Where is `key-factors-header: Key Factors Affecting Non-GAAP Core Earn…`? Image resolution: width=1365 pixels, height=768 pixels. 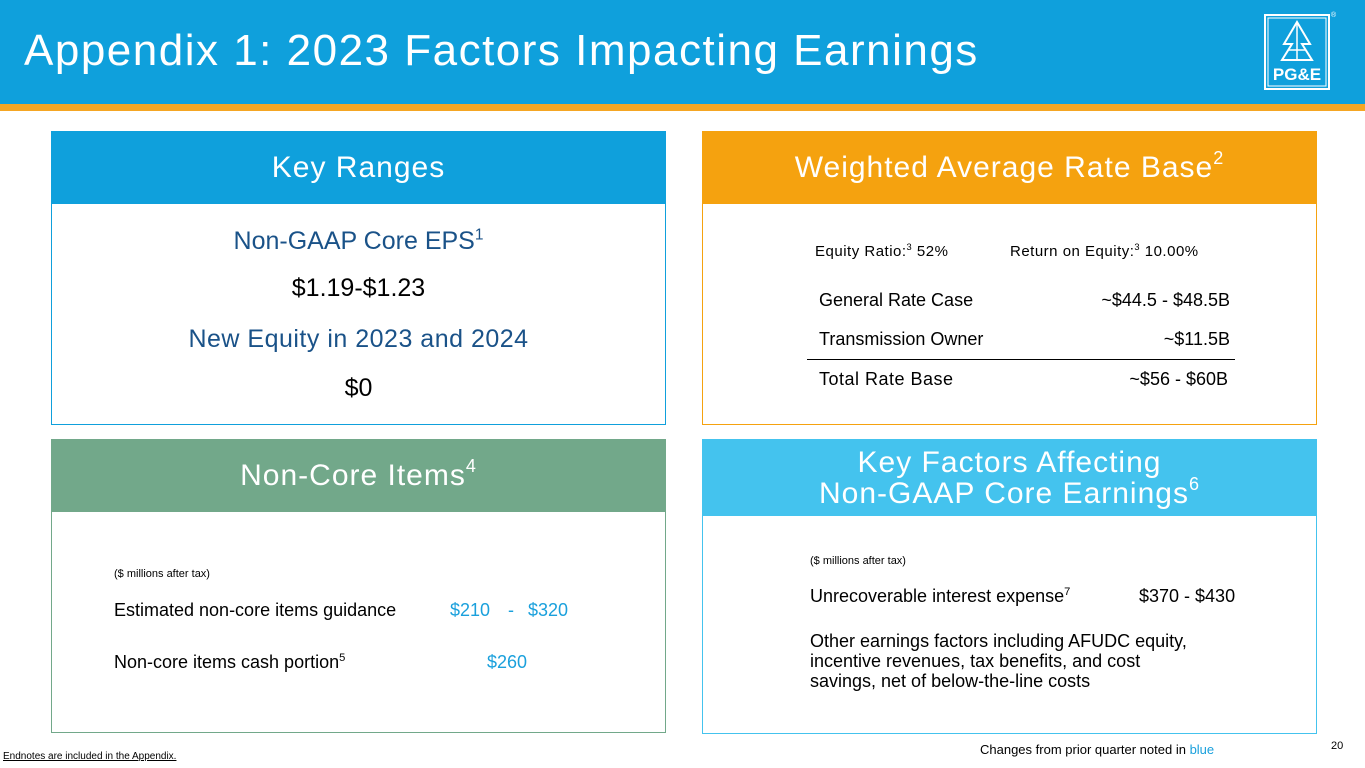 key-factors-header: Key Factors Affecting Non-GAAP Core Earn… is located at coordinates (1009, 478).